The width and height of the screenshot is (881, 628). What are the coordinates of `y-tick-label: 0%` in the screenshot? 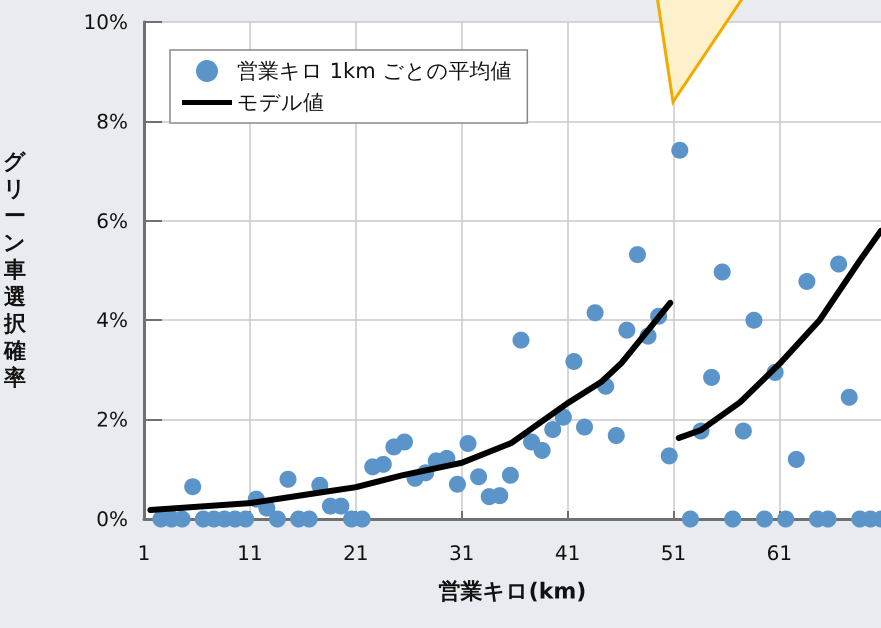 It's located at (112, 519).